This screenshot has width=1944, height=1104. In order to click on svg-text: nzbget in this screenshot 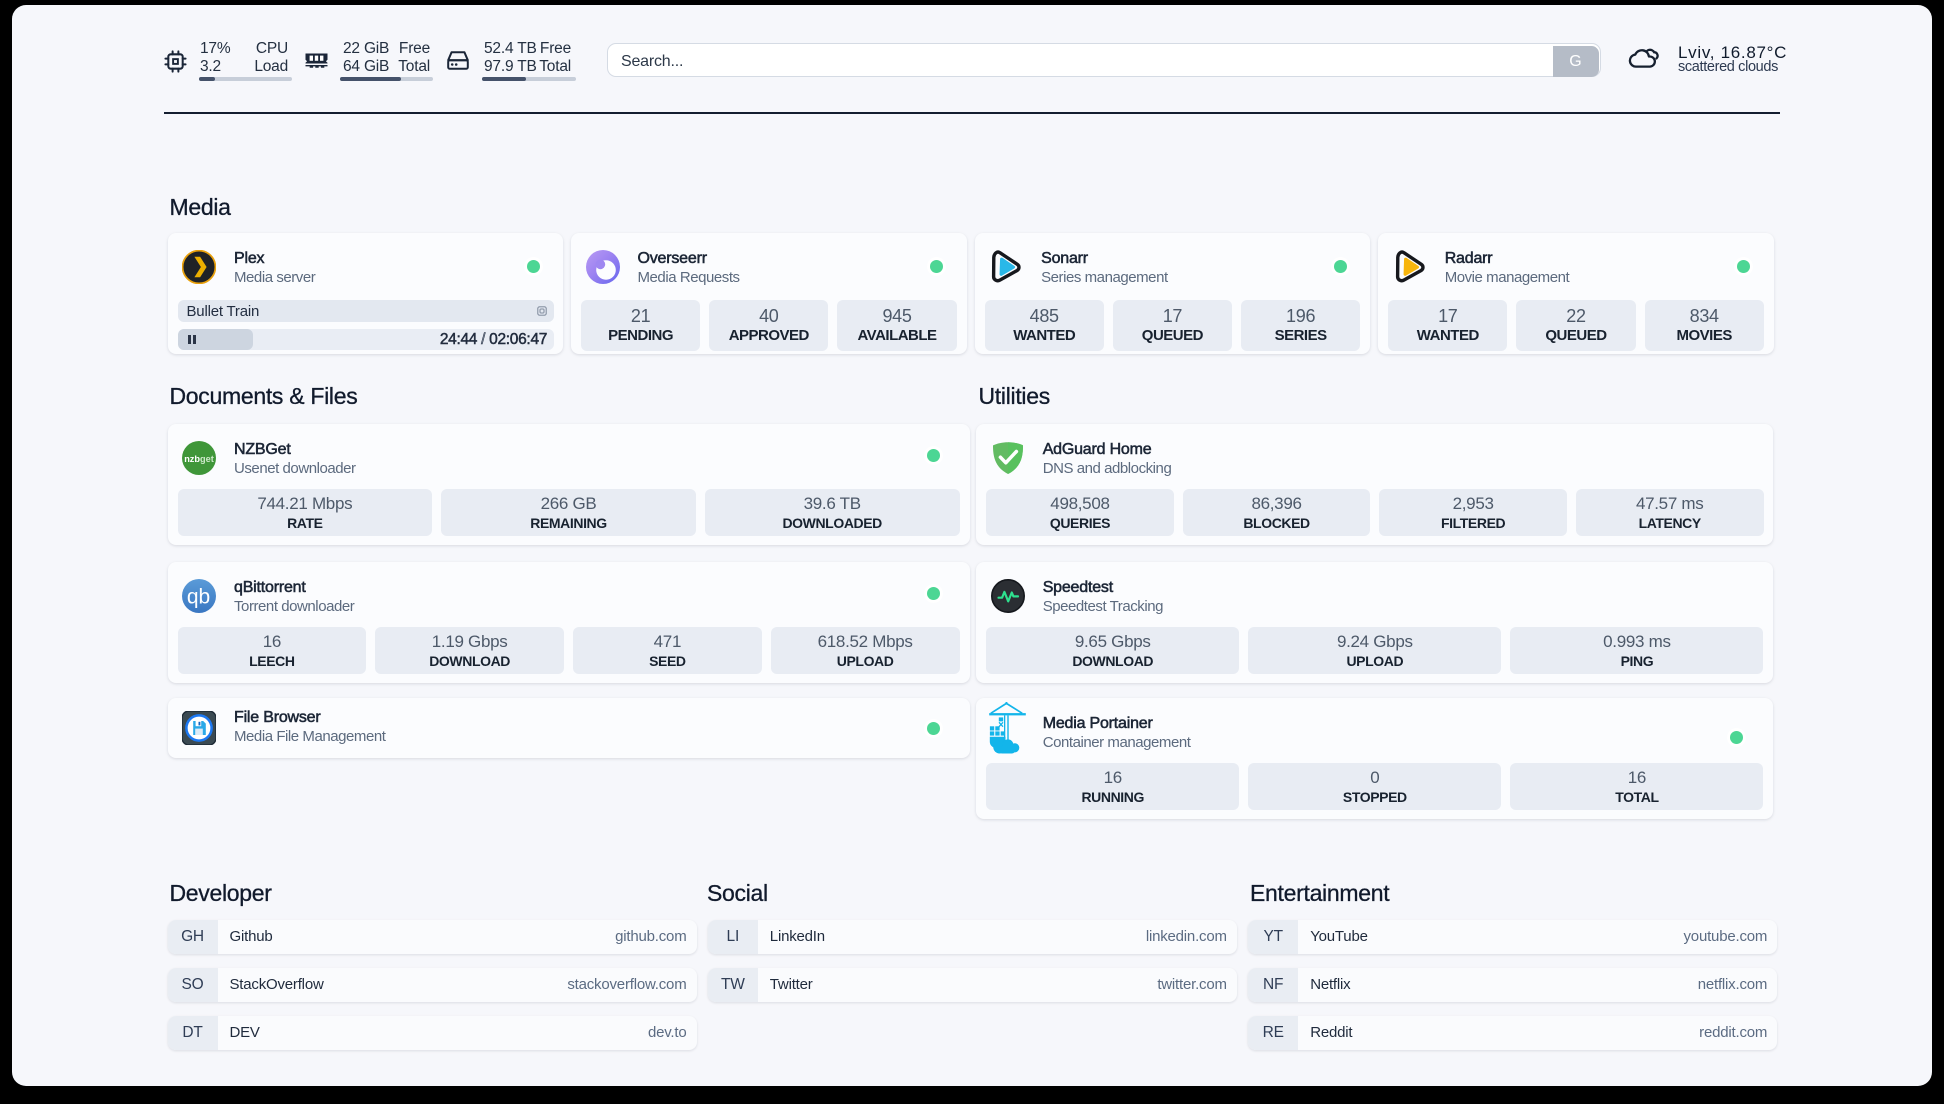, I will do `click(199, 459)`.